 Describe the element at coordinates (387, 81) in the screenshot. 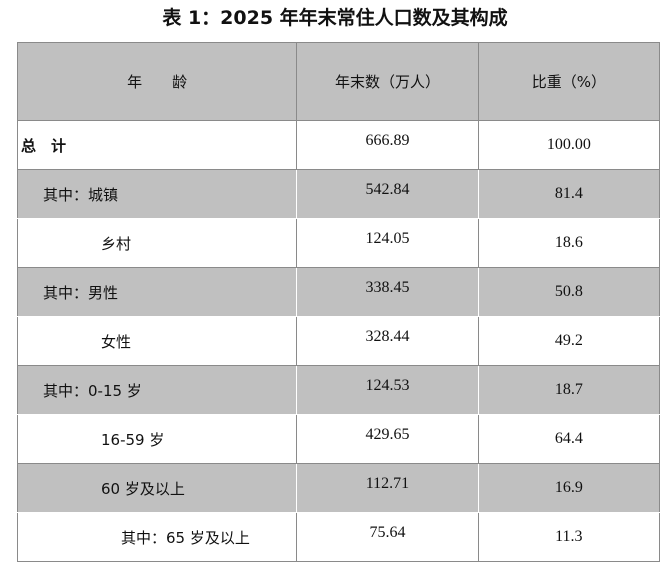

I see `header-cell: 年末数（万人）` at that location.